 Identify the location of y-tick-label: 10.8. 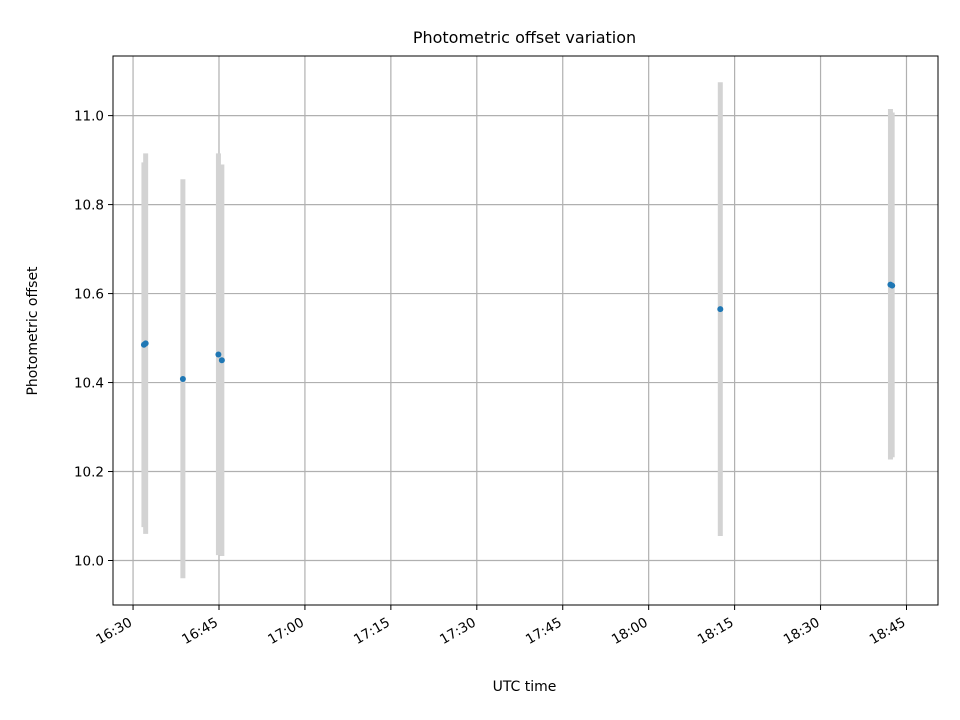
(89, 206).